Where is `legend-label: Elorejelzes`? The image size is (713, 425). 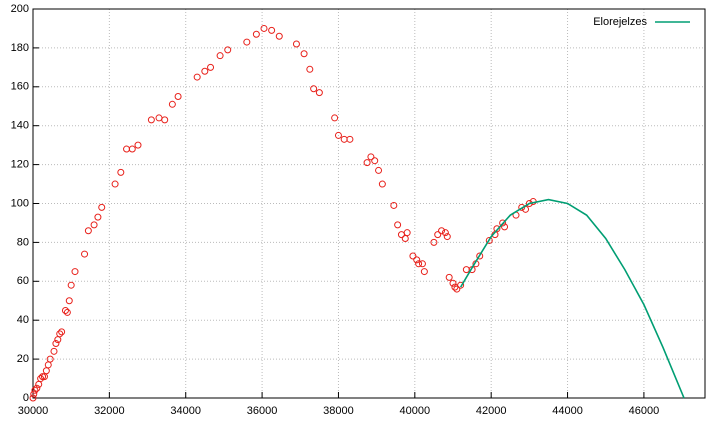
legend-label: Elorejelzes is located at coordinates (620, 22).